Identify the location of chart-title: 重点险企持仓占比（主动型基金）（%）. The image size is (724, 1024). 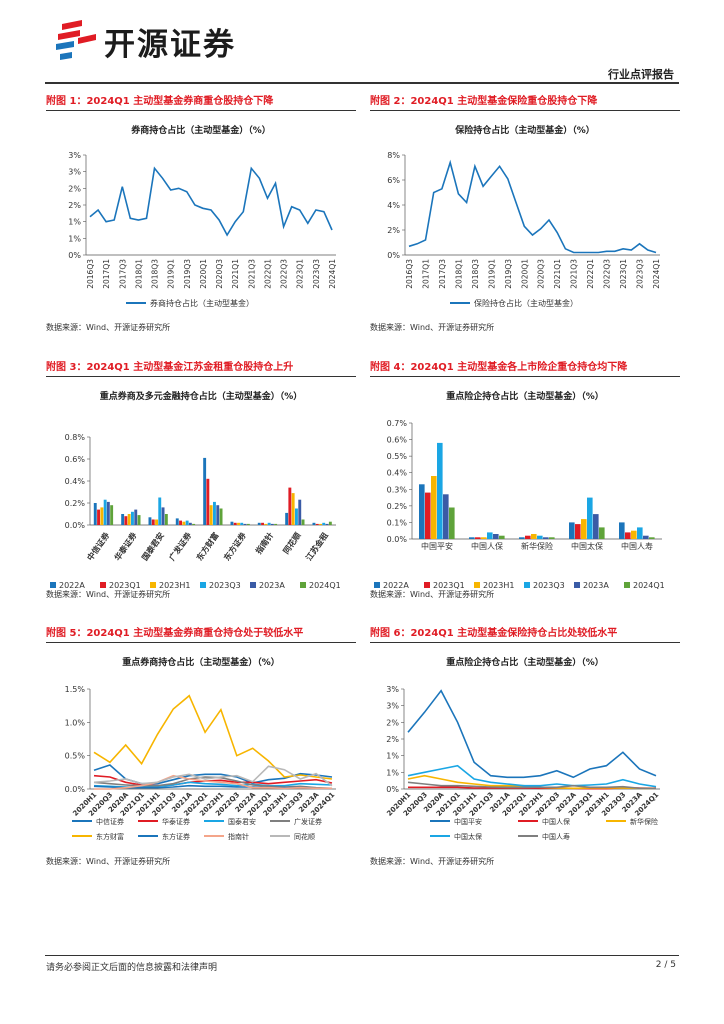
(525, 662).